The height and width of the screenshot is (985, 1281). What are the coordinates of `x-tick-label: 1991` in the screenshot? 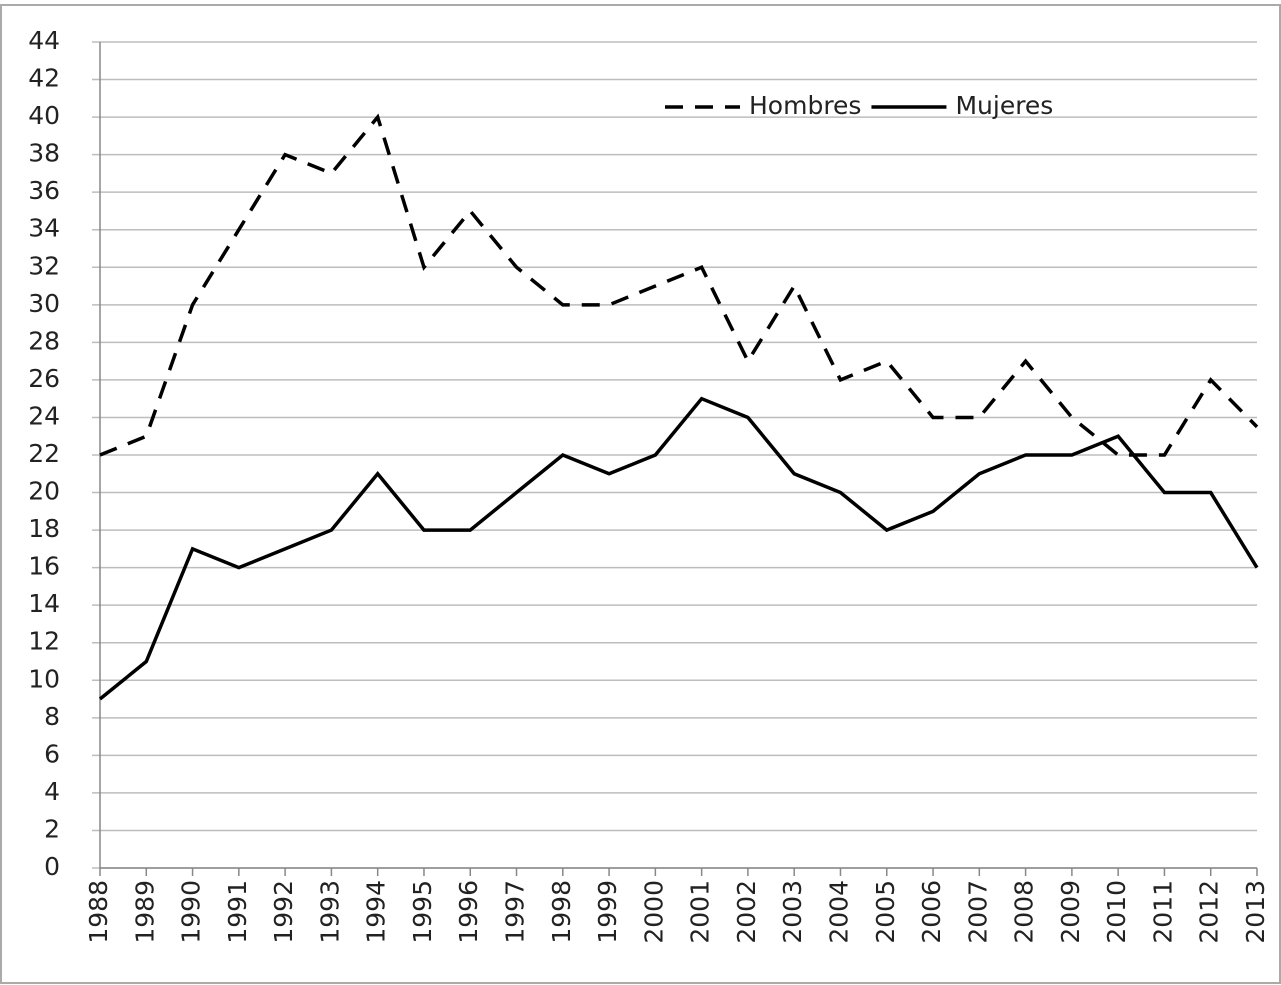 It's located at (237, 912).